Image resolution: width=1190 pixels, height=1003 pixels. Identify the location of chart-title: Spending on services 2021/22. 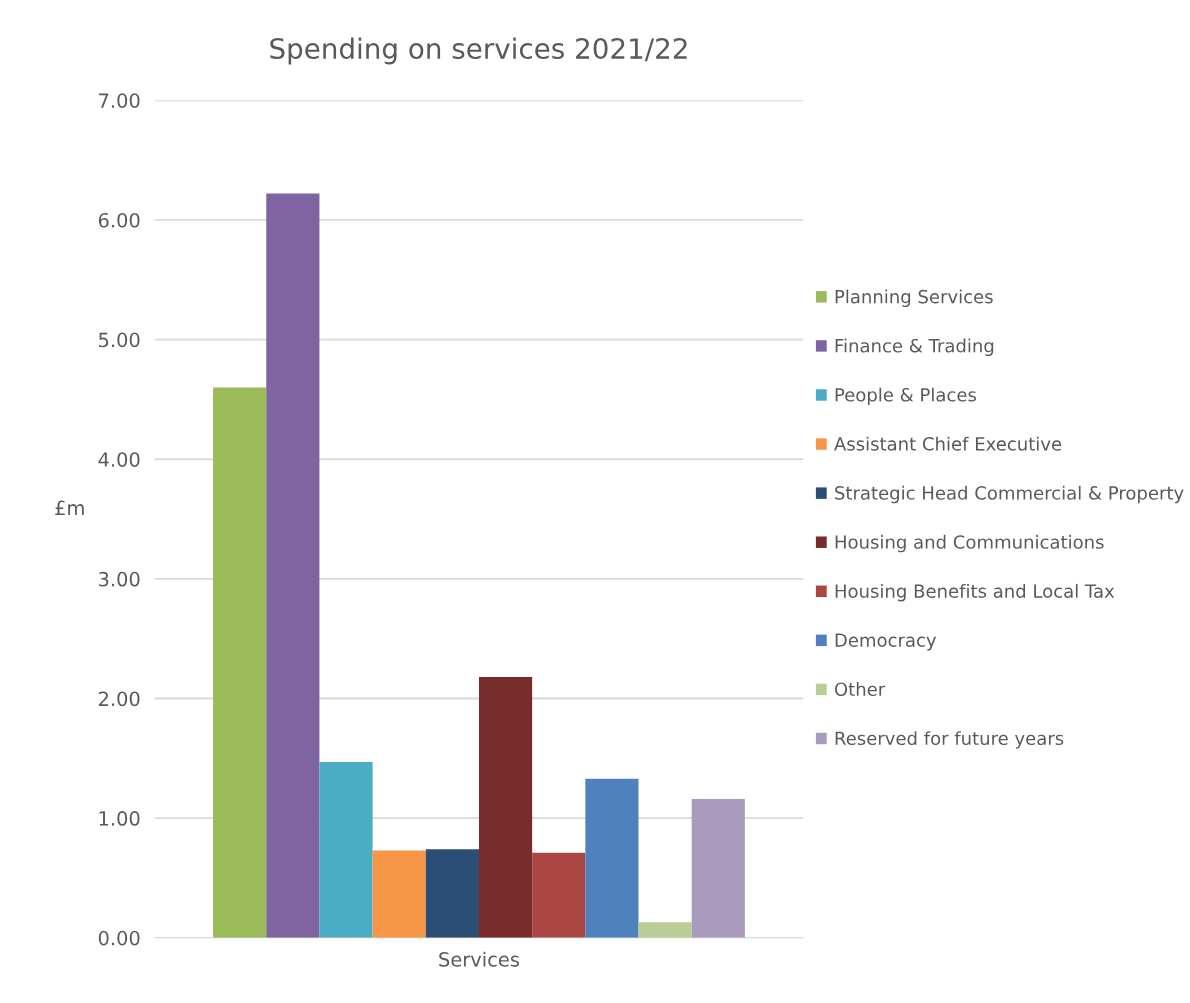
(478, 51).